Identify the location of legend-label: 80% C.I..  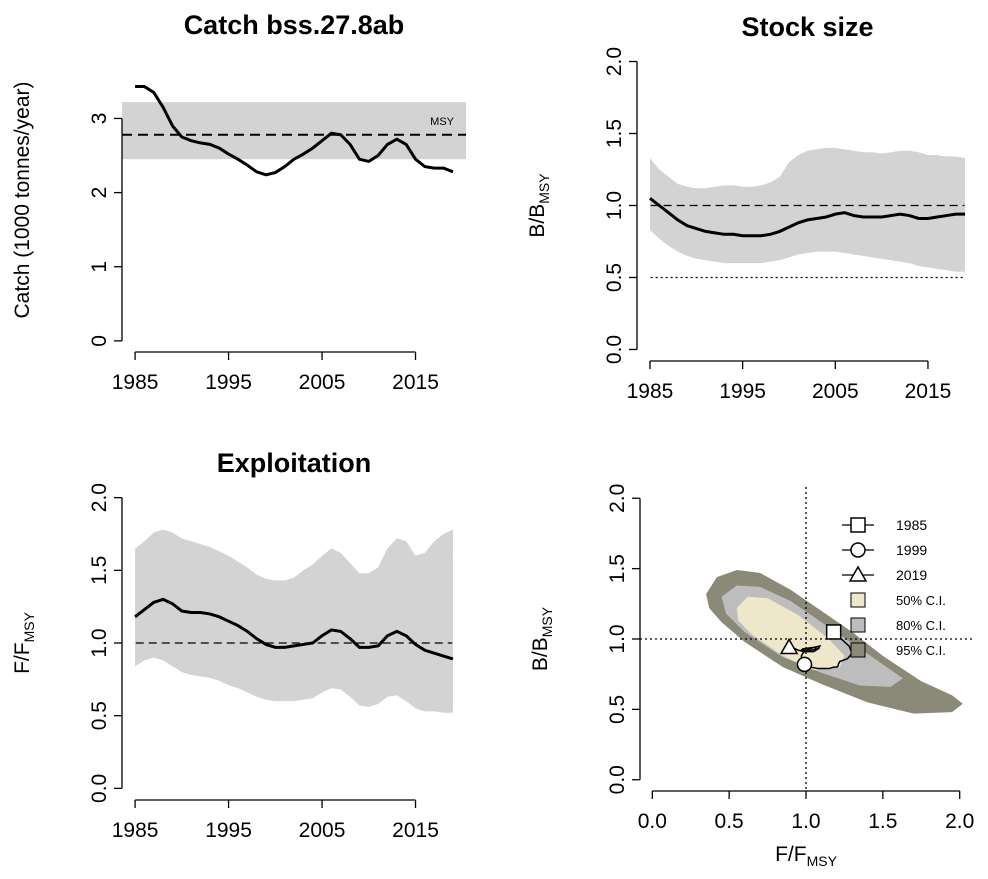
(921, 625).